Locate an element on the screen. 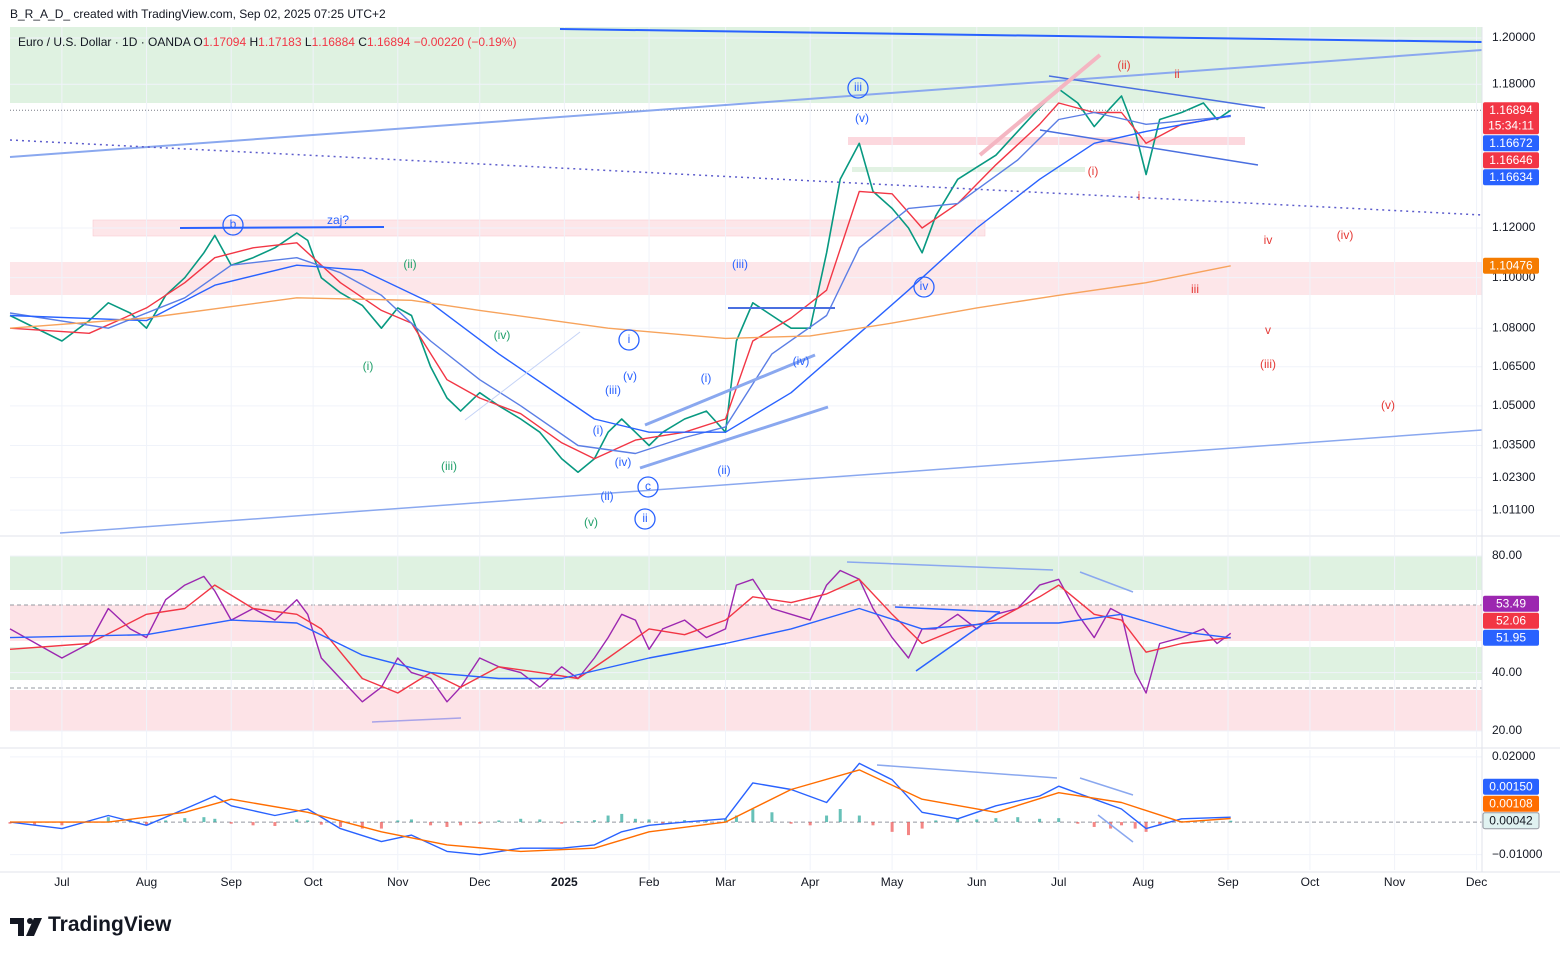 The image size is (1560, 957). y-tick-label: 1.01100 is located at coordinates (1513, 509).